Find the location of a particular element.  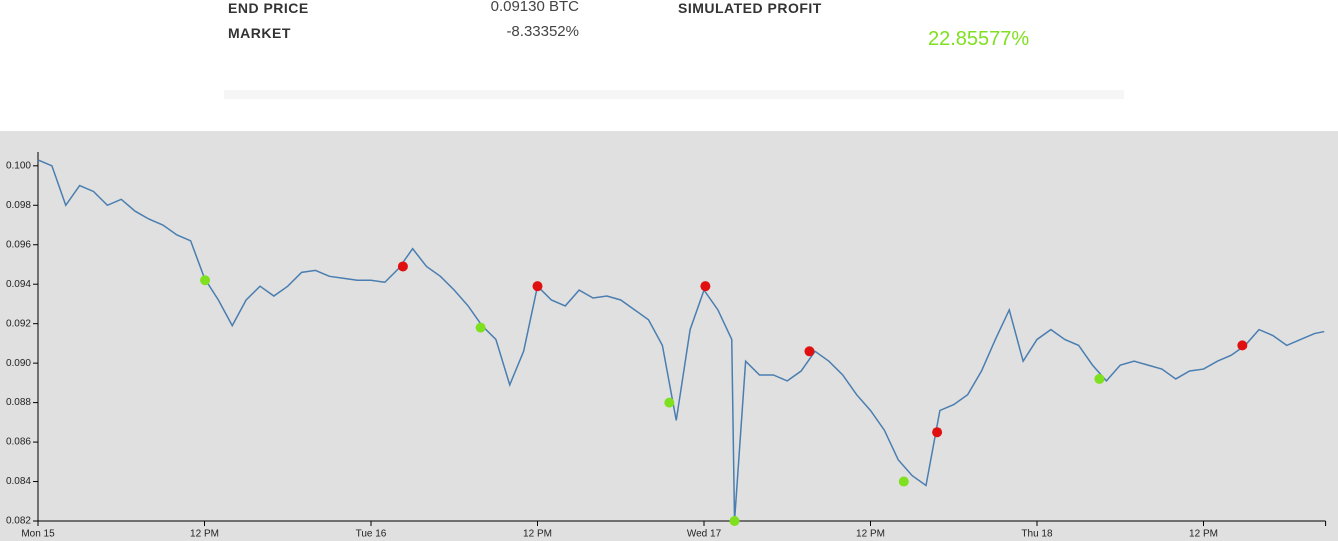

y-tick-label: 0.086 is located at coordinates (18, 442).